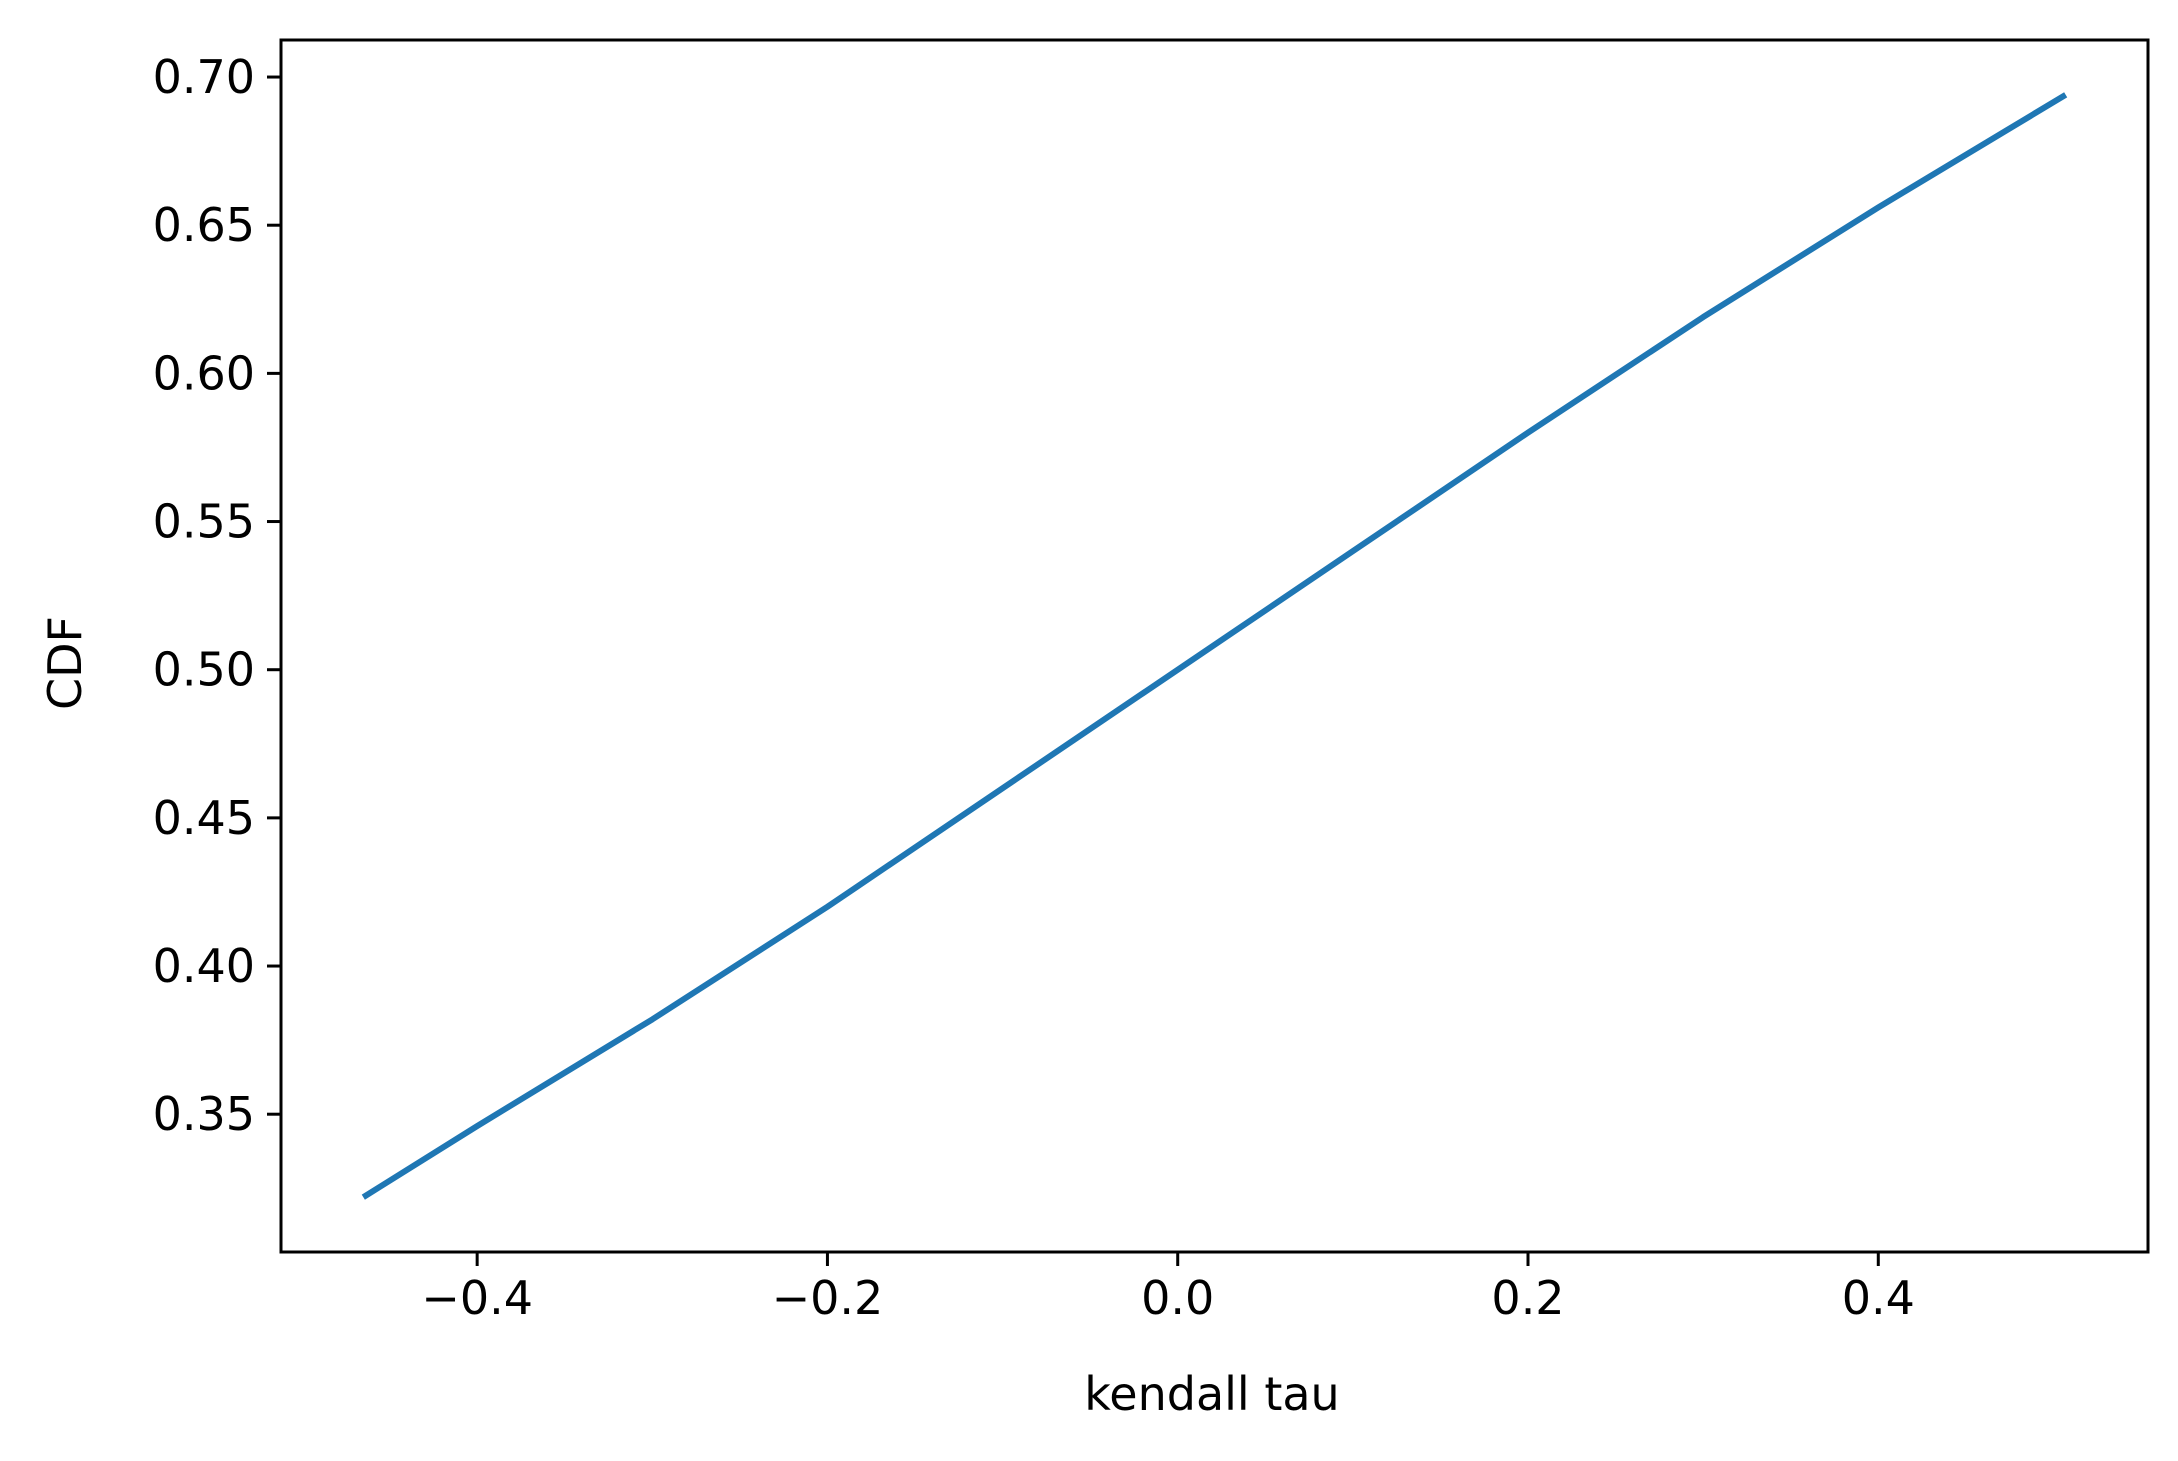  I want to click on x-axis-label: kendall tau, so click(1211, 1394).